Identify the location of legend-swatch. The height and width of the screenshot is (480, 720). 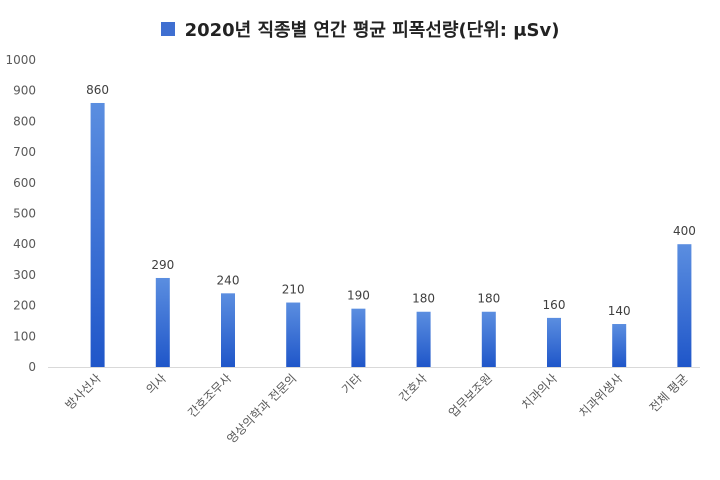
(167, 29).